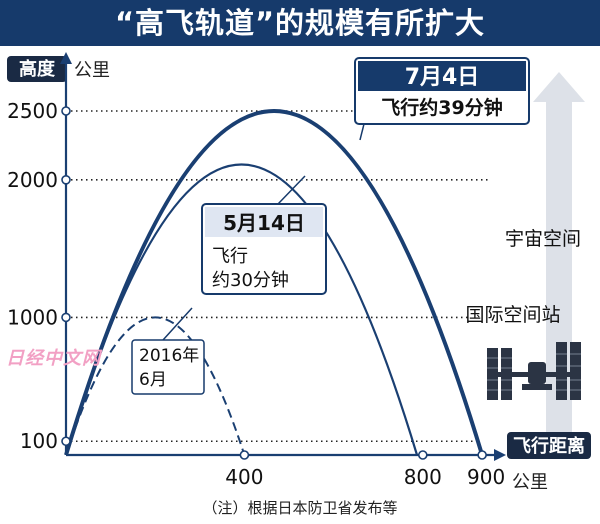  Describe the element at coordinates (250, 280) in the screenshot. I see `may14-duration-line2: 约30分钟` at that location.